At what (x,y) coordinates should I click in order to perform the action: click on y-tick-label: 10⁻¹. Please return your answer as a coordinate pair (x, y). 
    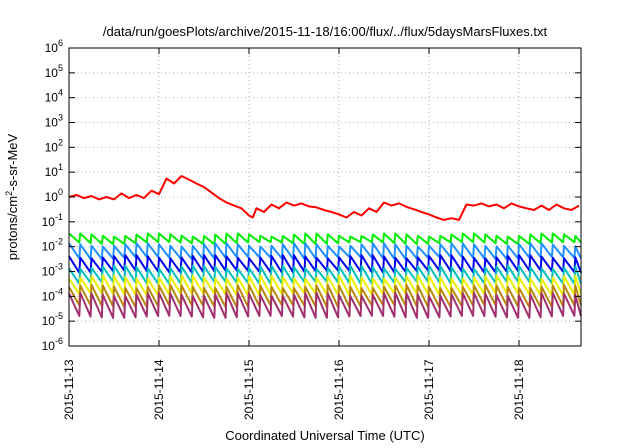
    Looking at the image, I should click on (52, 220).